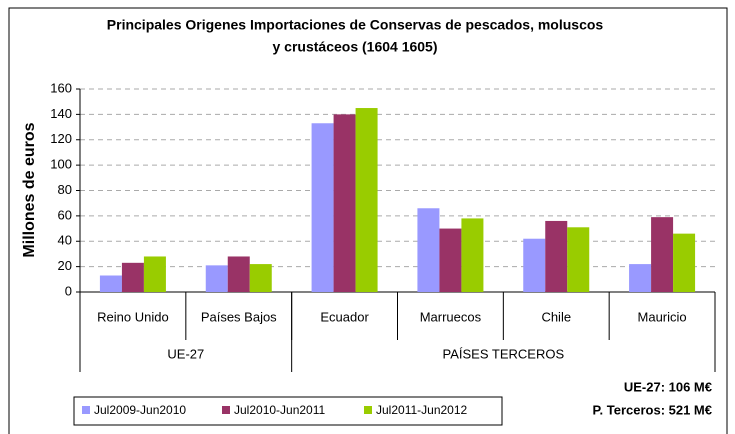 The height and width of the screenshot is (434, 735). What do you see at coordinates (133, 316) in the screenshot?
I see `x-tick-label: Reino Unido` at bounding box center [133, 316].